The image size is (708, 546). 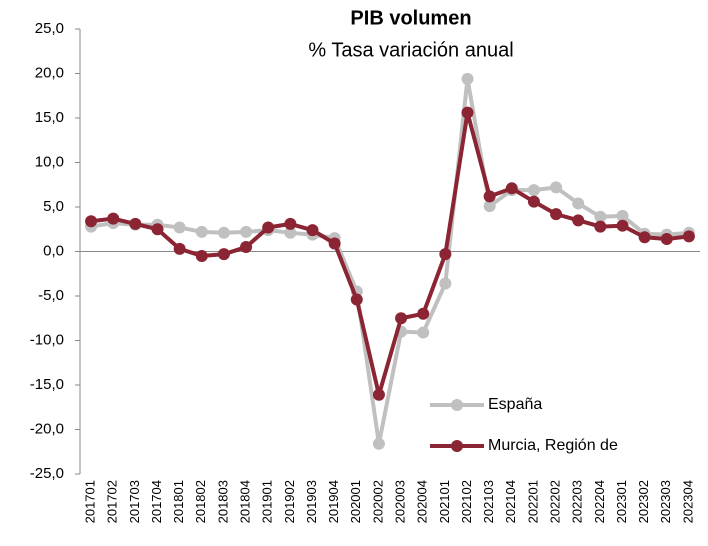 What do you see at coordinates (599, 501) in the screenshot?
I see `x-tick-label: 202204` at bounding box center [599, 501].